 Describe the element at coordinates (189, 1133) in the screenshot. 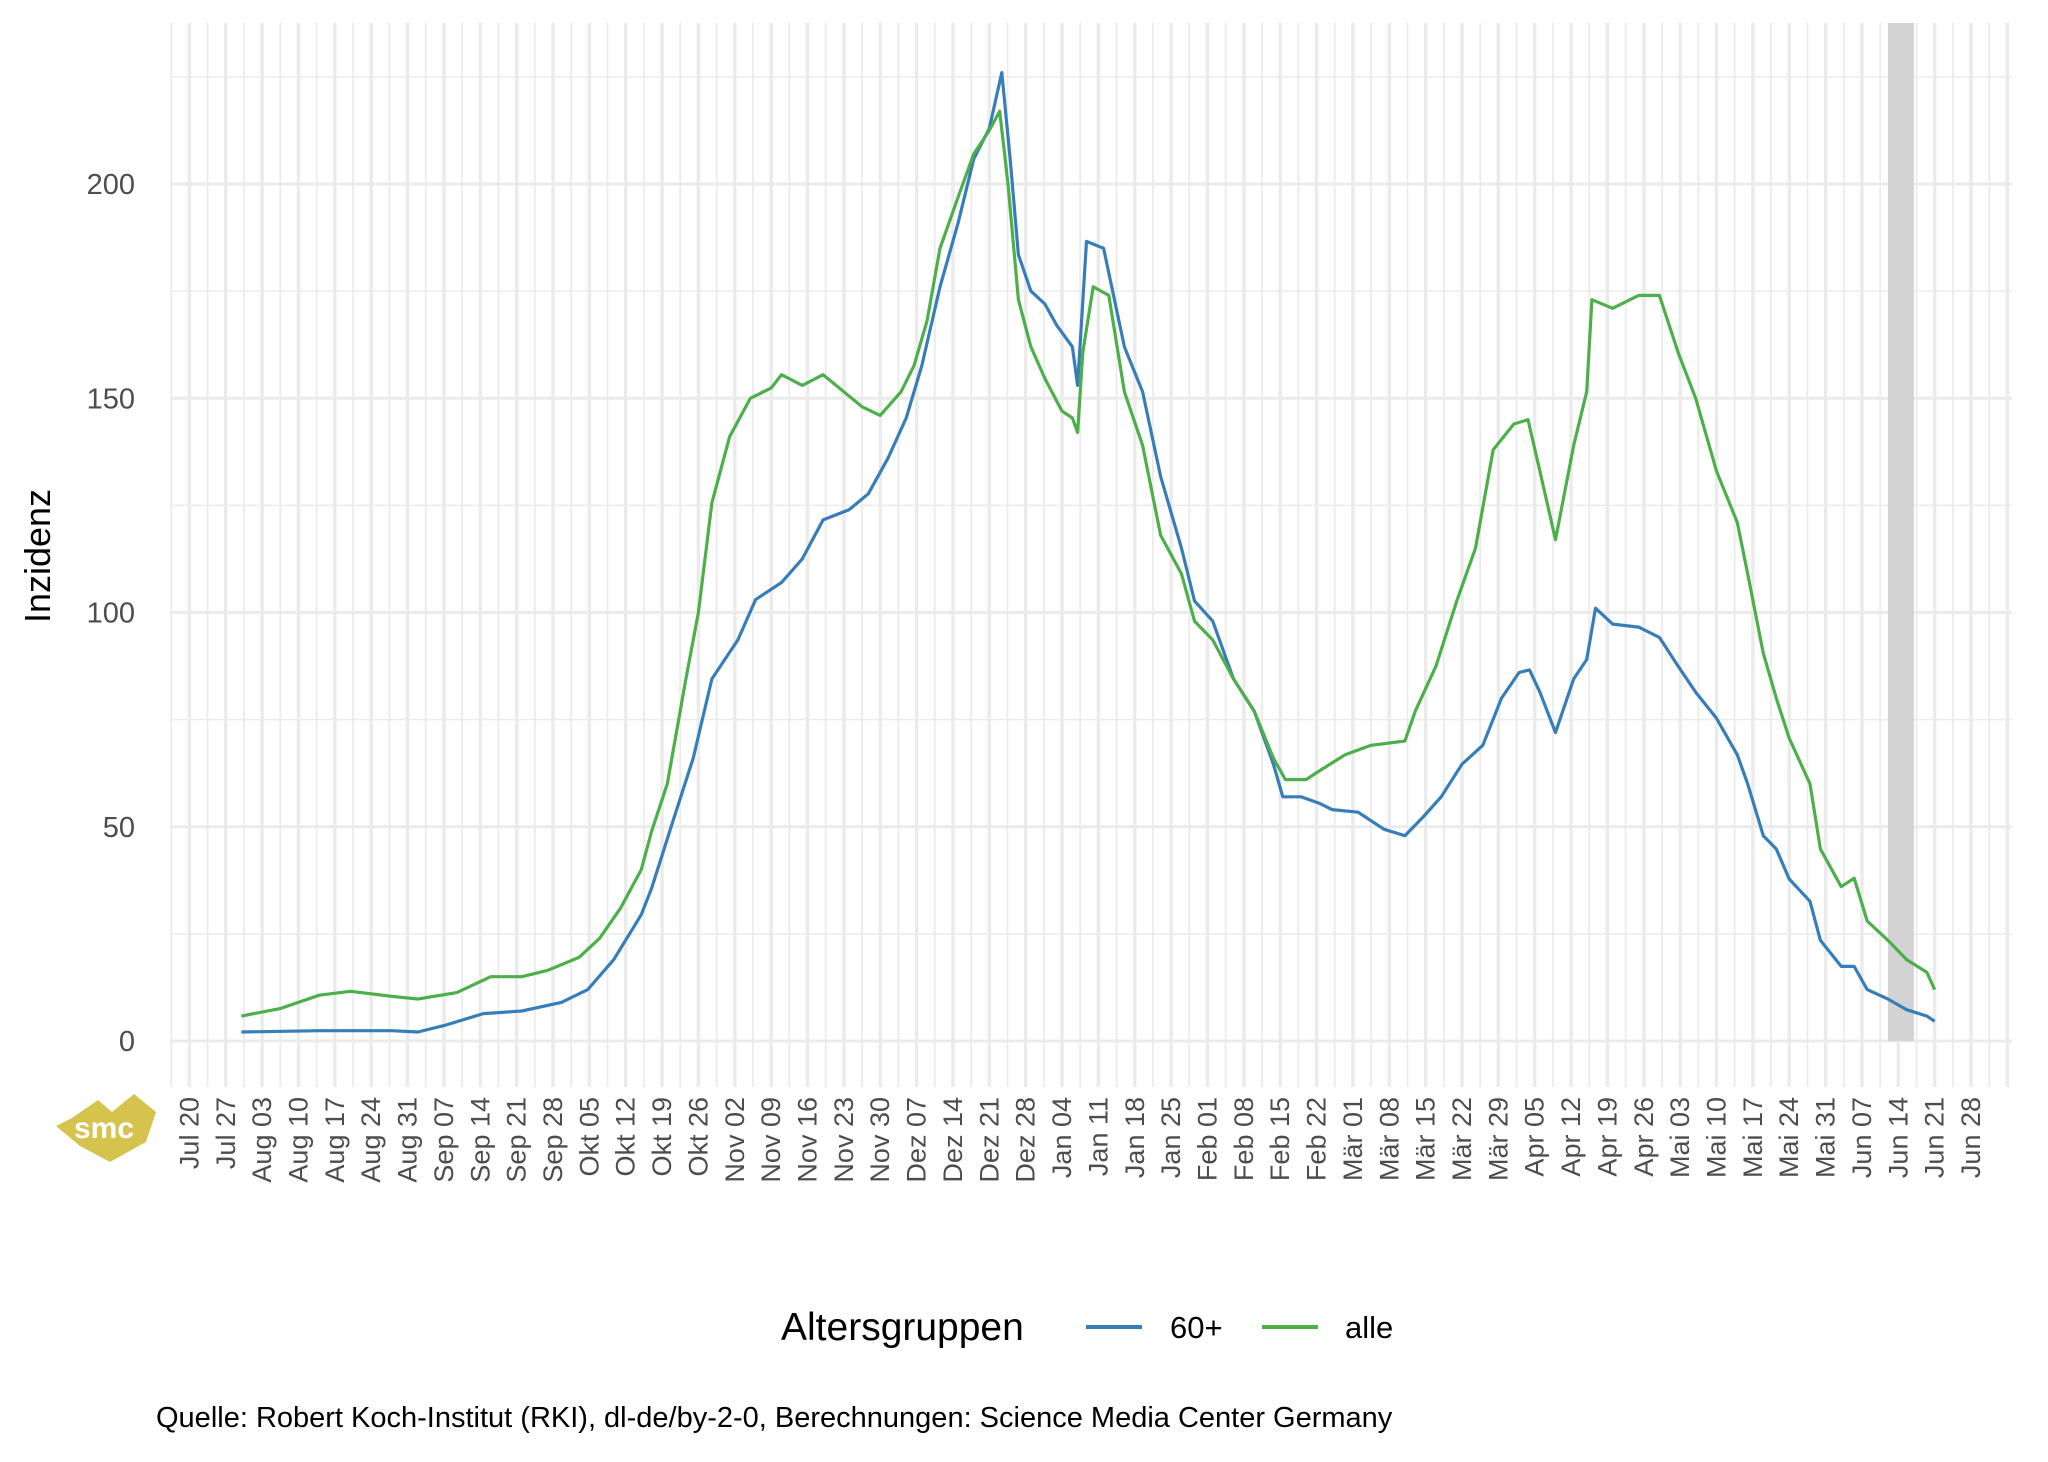

I see `x-tick-label: Jul 20` at that location.